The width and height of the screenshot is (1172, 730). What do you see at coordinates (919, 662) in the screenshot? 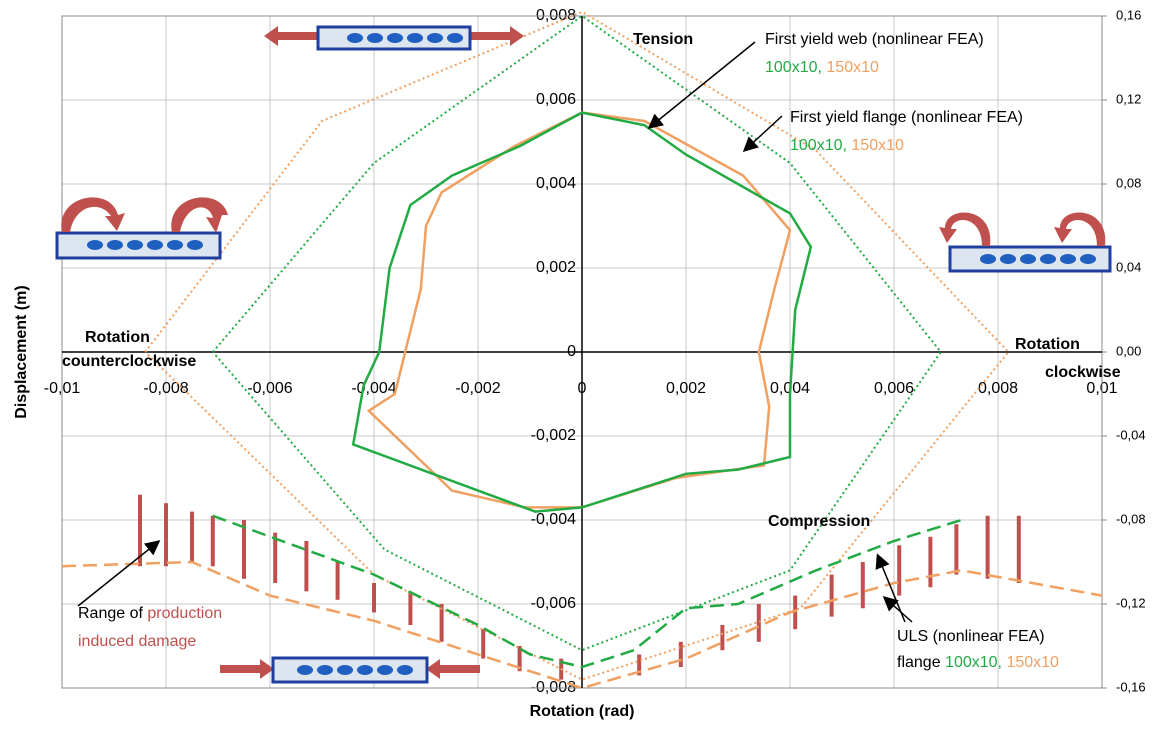
I see `annotation-text: flange` at bounding box center [919, 662].